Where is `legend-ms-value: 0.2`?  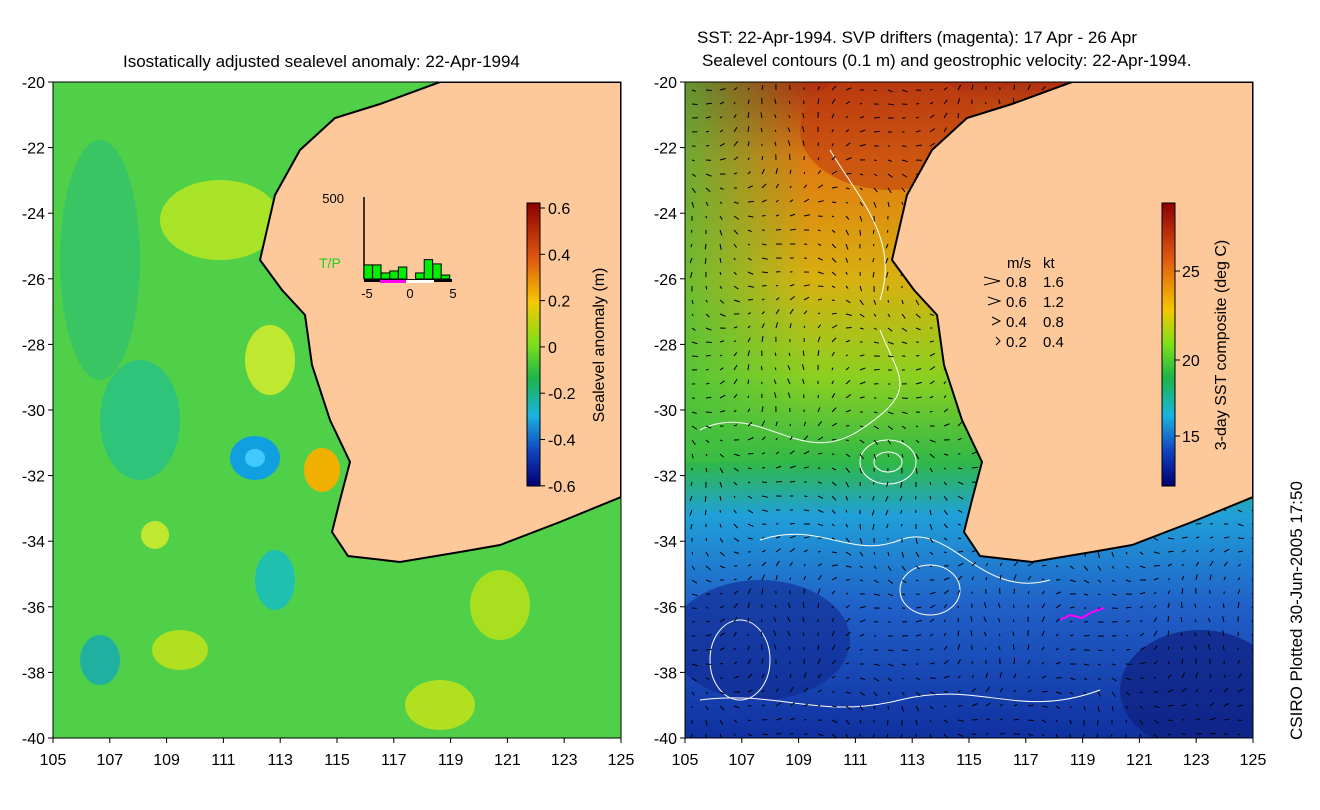
legend-ms-value: 0.2 is located at coordinates (1016, 342).